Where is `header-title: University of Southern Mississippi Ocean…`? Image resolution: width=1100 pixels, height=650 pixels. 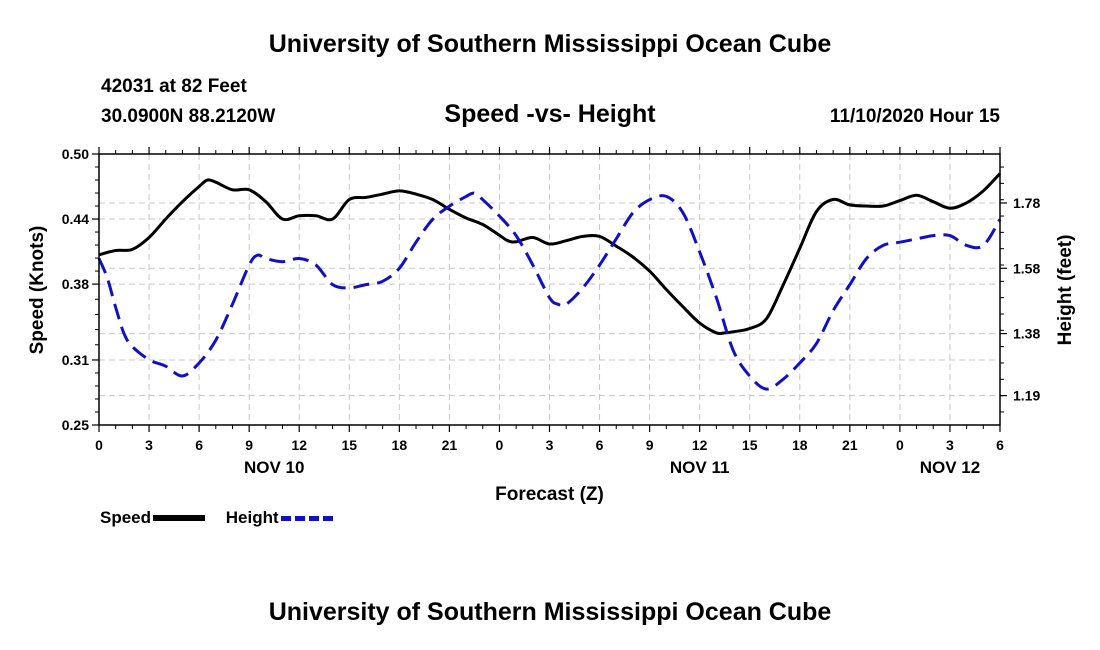 header-title: University of Southern Mississippi Ocean… is located at coordinates (550, 44).